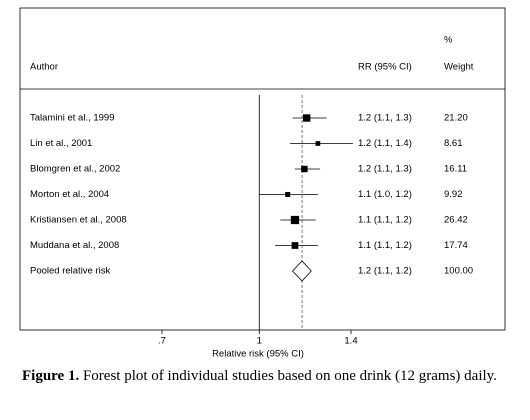 The height and width of the screenshot is (420, 530). What do you see at coordinates (350, 341) in the screenshot?
I see `x-tick-label: 1.4` at bounding box center [350, 341].